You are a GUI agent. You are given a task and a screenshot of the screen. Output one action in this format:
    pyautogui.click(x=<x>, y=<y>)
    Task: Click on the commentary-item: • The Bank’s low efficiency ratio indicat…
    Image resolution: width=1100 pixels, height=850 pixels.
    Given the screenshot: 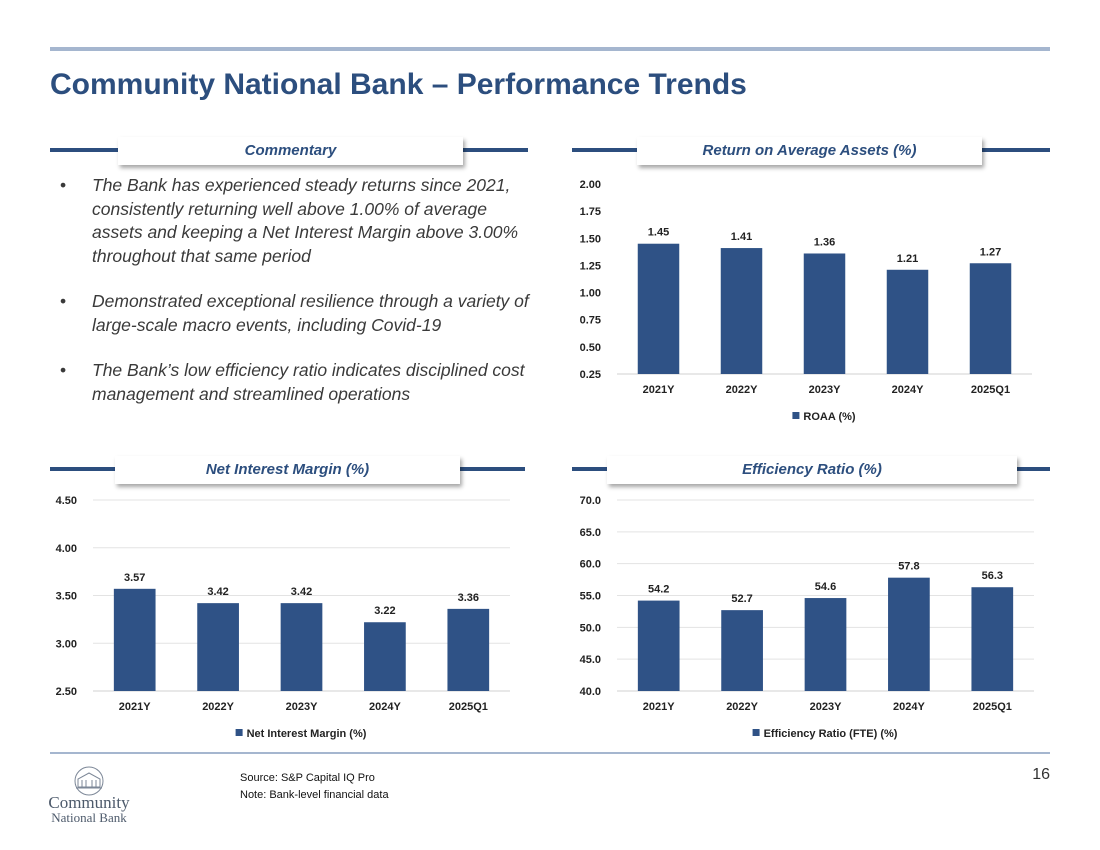 What is the action you would take?
    pyautogui.click(x=295, y=382)
    